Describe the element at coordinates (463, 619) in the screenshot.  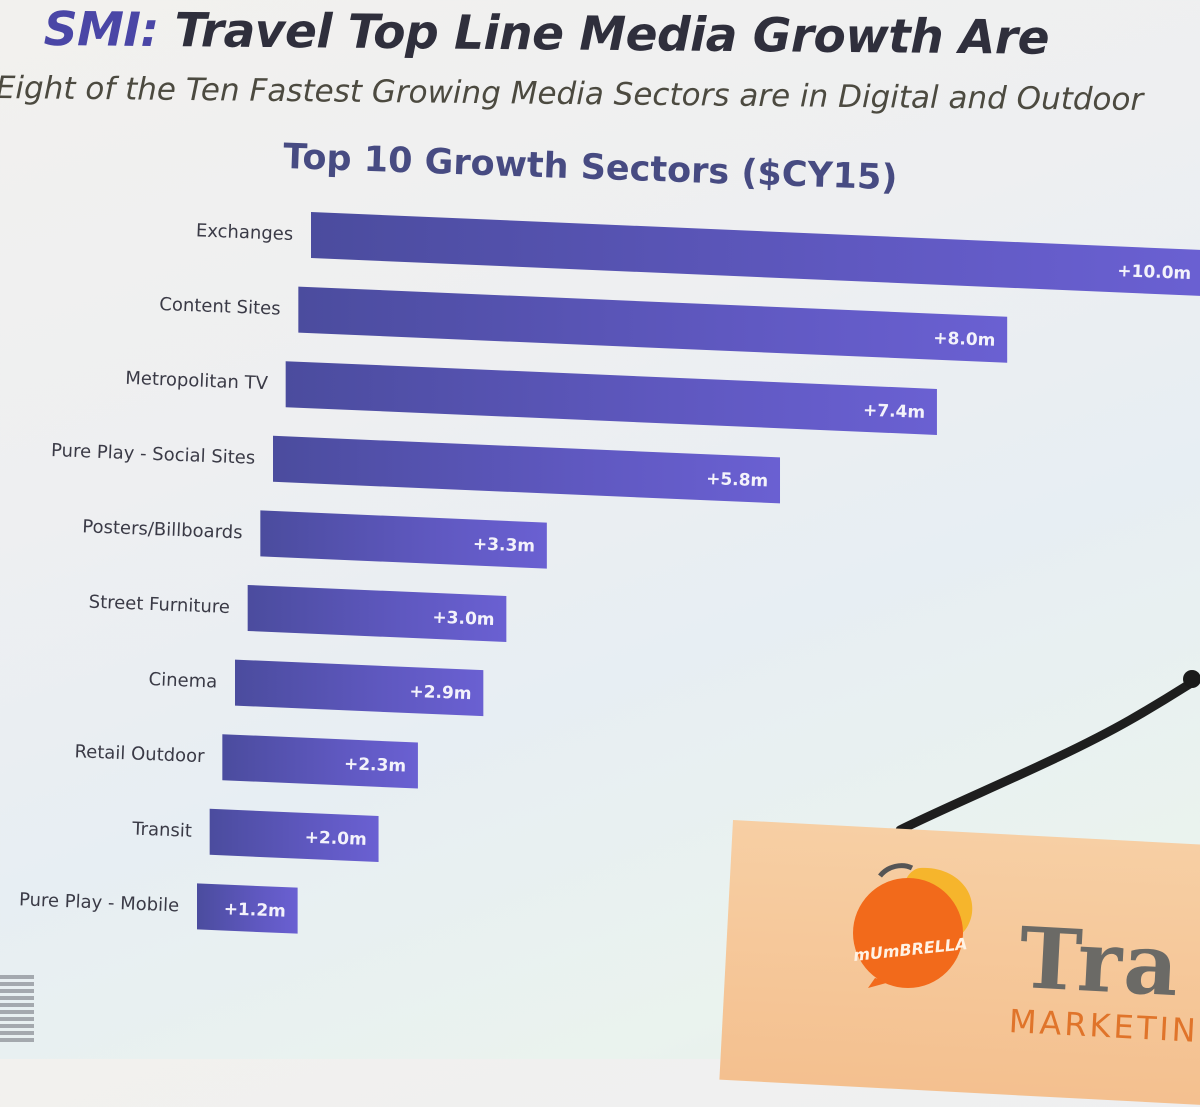
I see `value-label: +3.0m` at that location.